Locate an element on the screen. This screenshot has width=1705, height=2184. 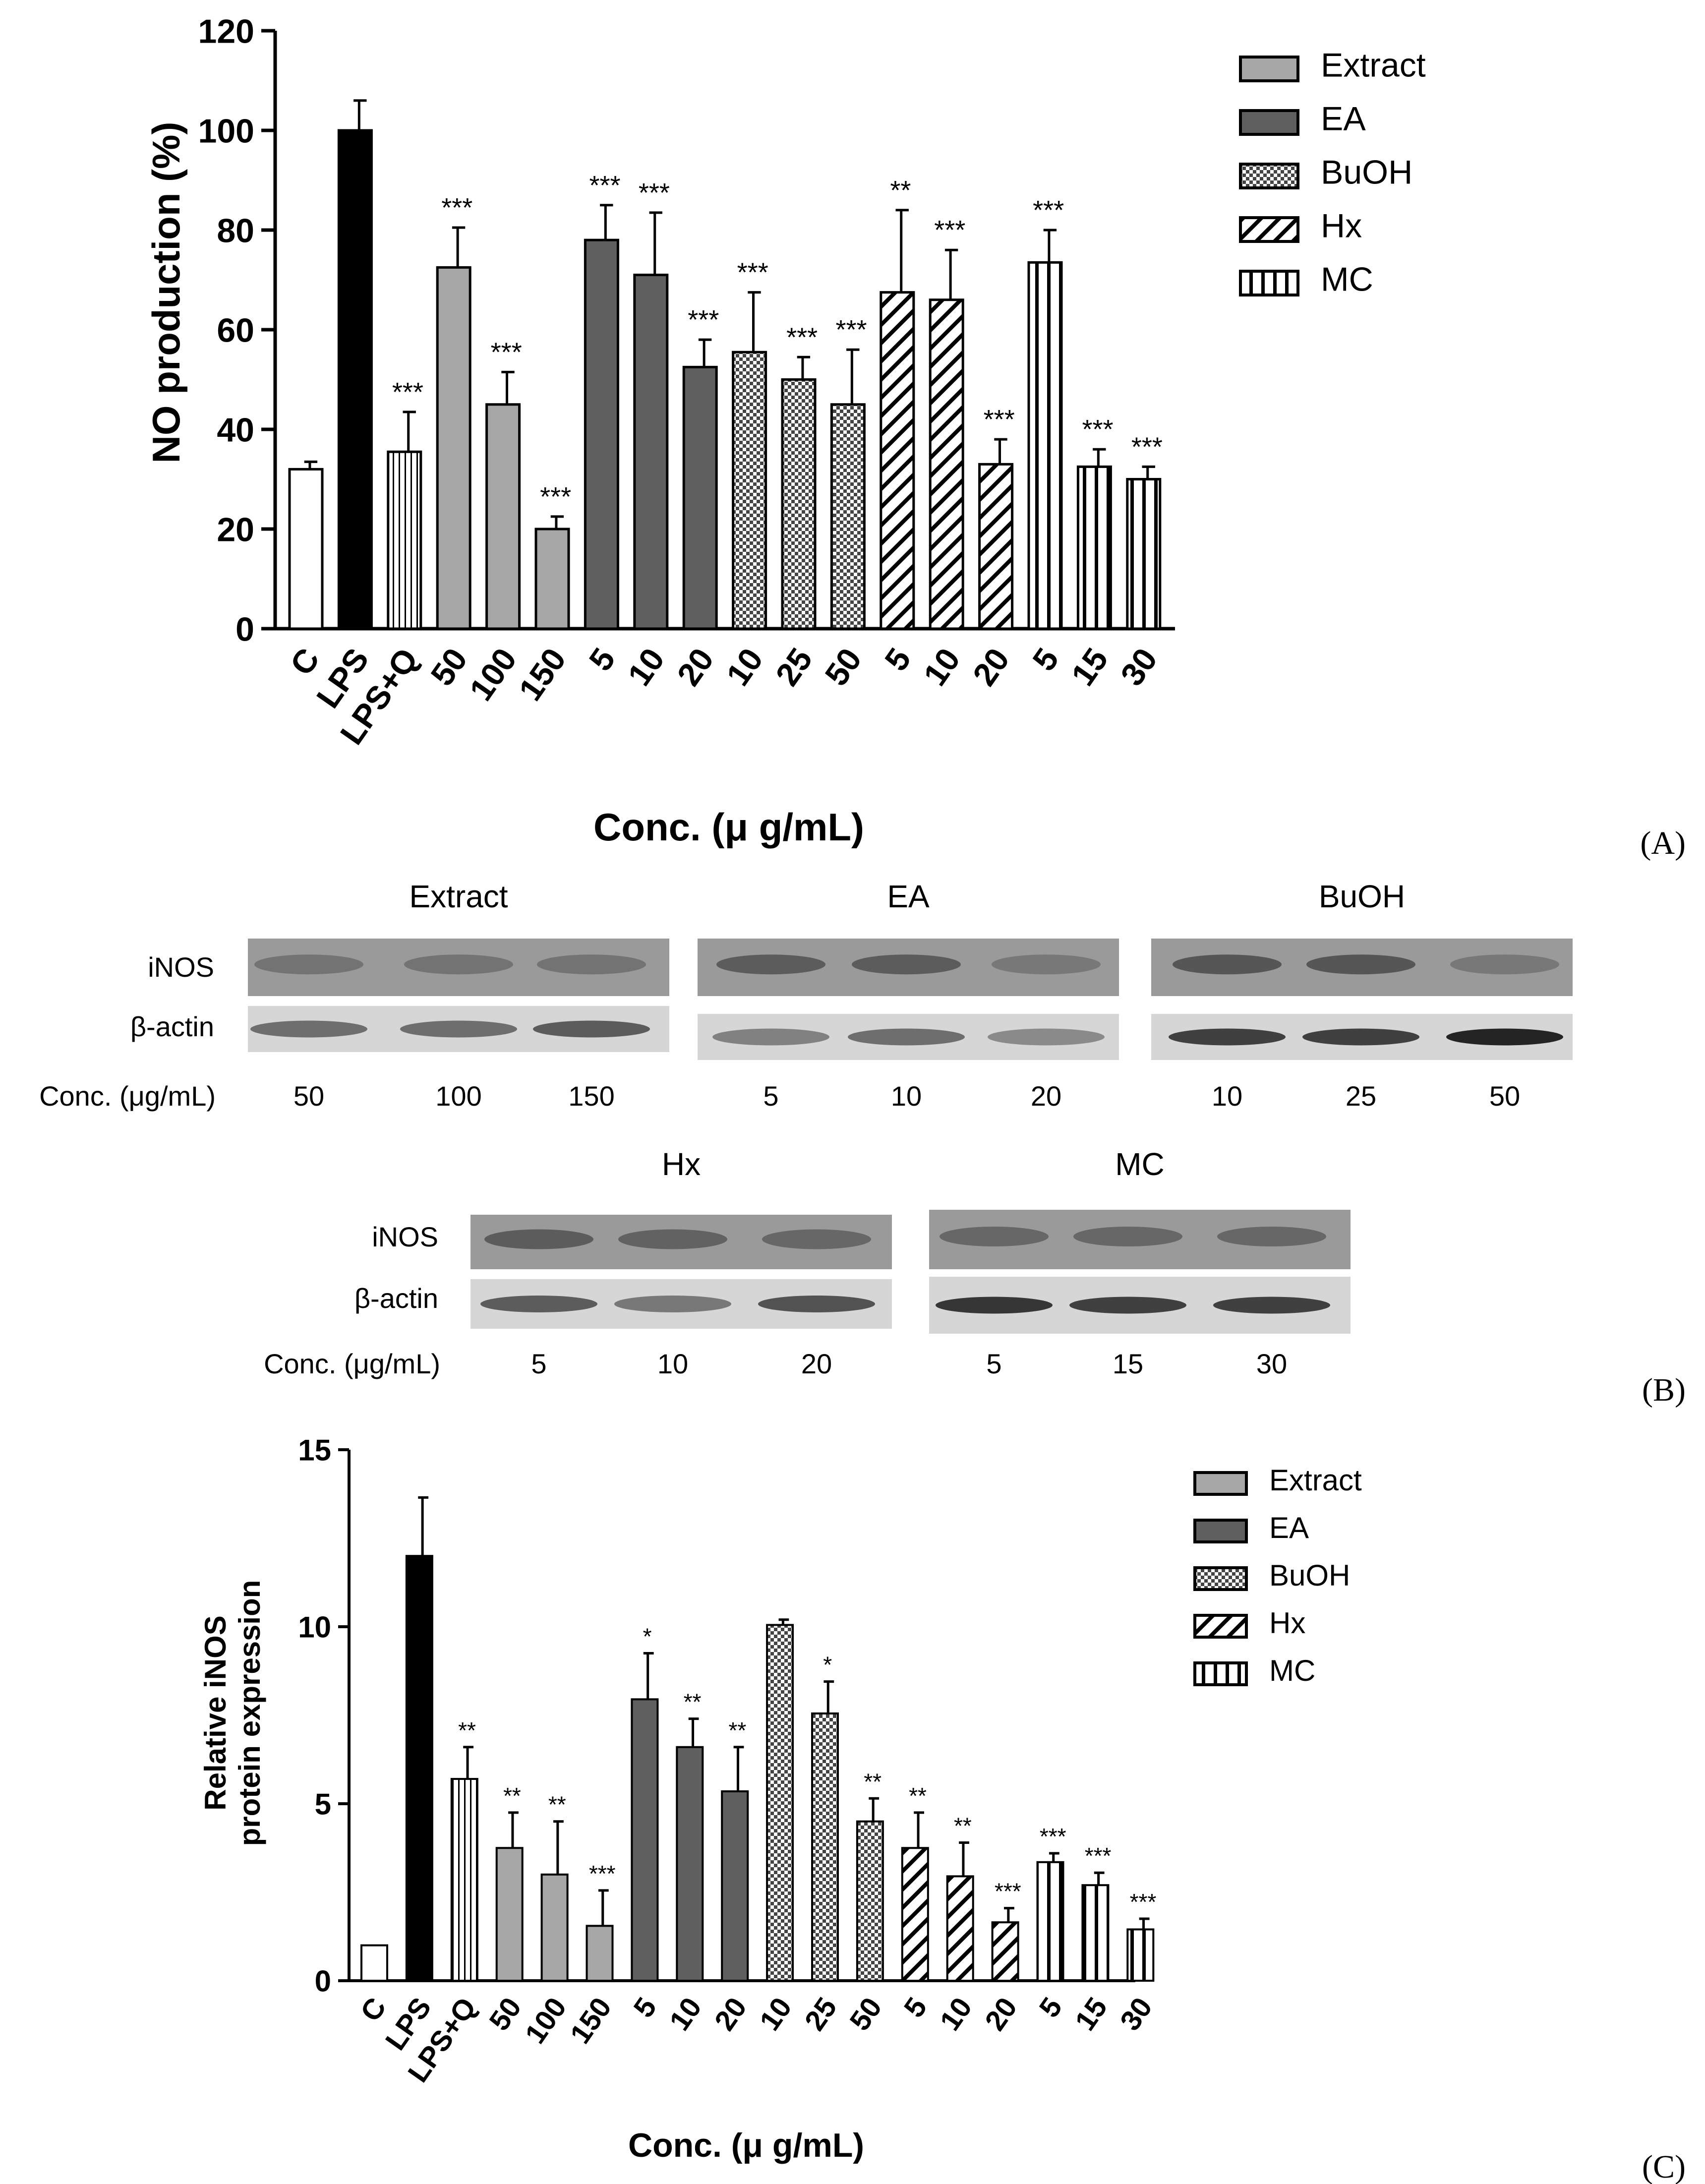
y-axis-label: protein expression is located at coordinates (249, 1713).